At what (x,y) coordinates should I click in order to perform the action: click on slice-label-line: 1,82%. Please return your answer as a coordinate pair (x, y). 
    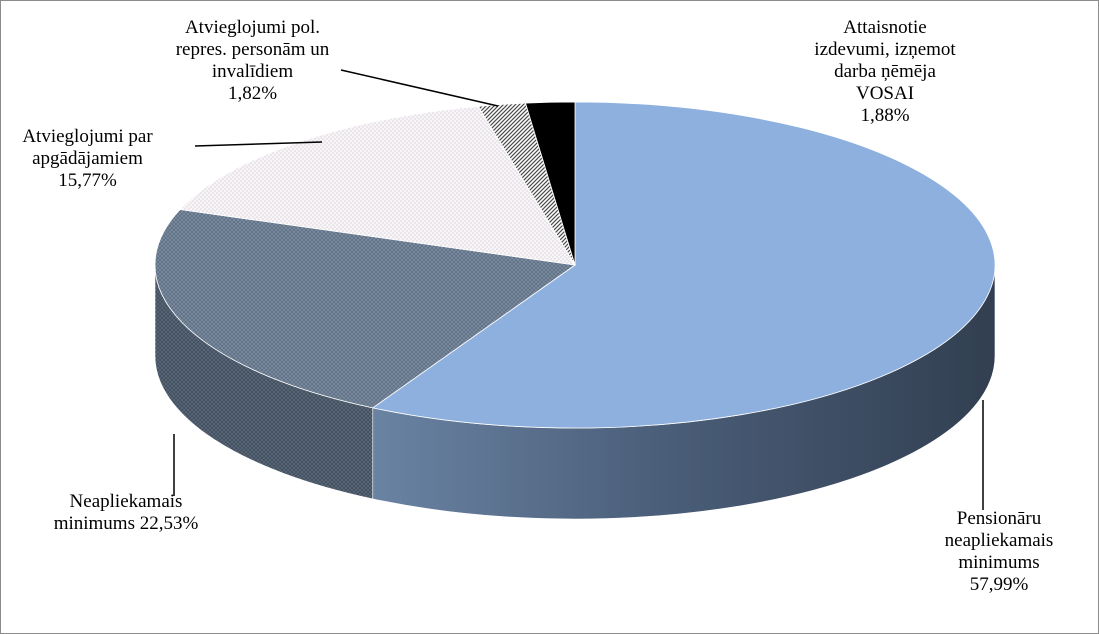
    Looking at the image, I should click on (252, 93).